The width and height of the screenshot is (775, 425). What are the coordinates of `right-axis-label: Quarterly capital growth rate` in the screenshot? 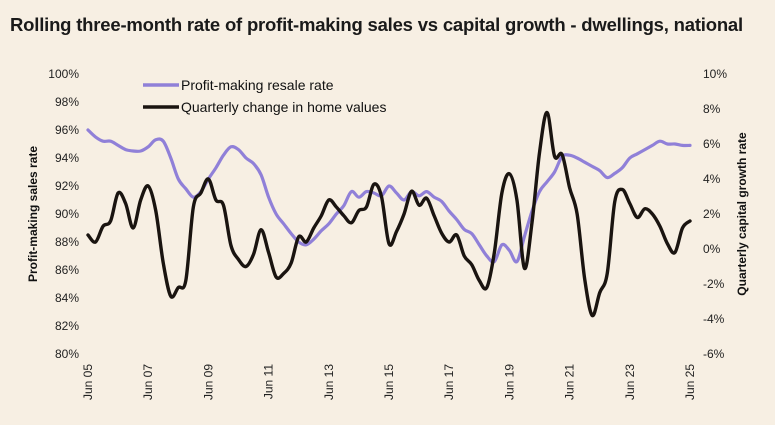 It's located at (742, 214).